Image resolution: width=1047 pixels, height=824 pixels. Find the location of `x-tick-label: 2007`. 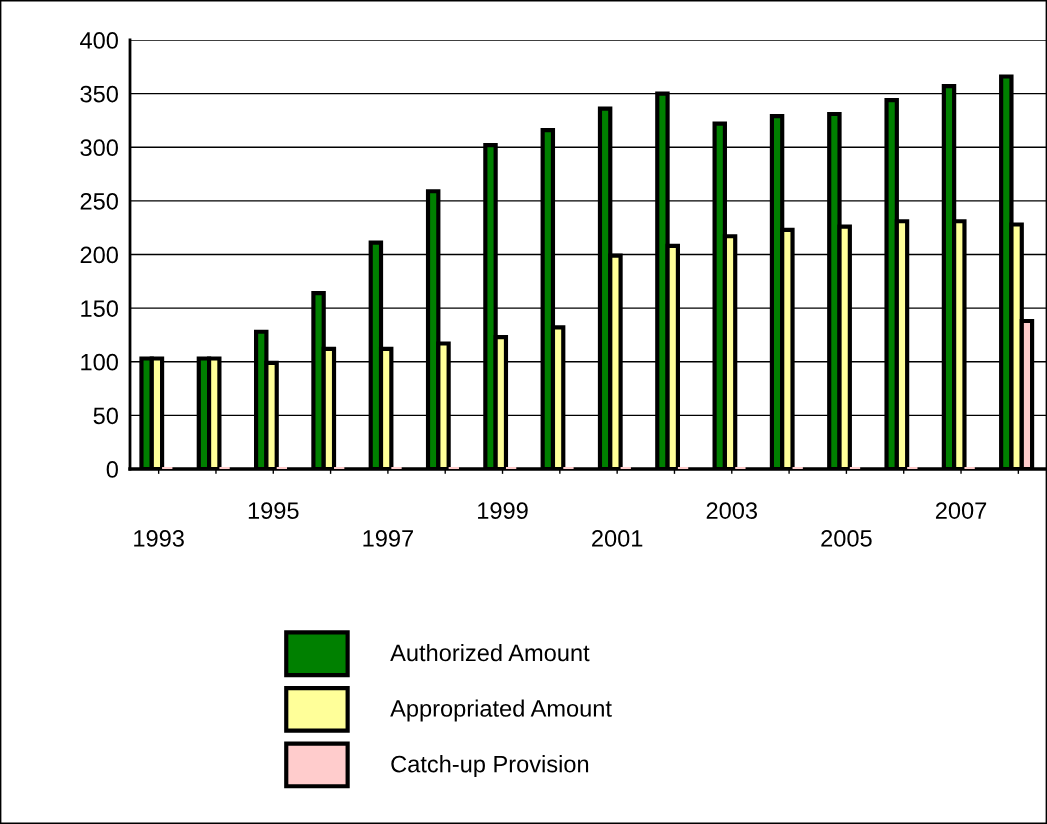

x-tick-label: 2007 is located at coordinates (961, 510).